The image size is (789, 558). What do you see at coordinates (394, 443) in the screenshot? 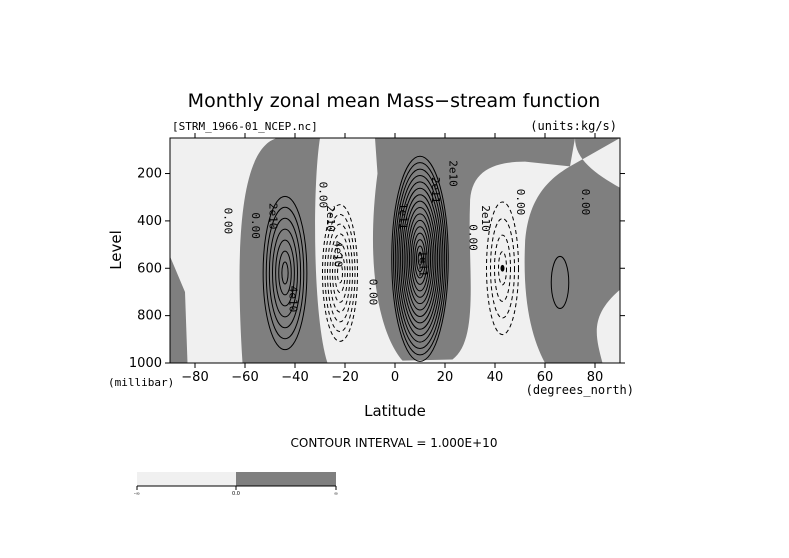
I see `contour-interval-label: CONTOUR INTERVAL = 1.000E+10` at bounding box center [394, 443].